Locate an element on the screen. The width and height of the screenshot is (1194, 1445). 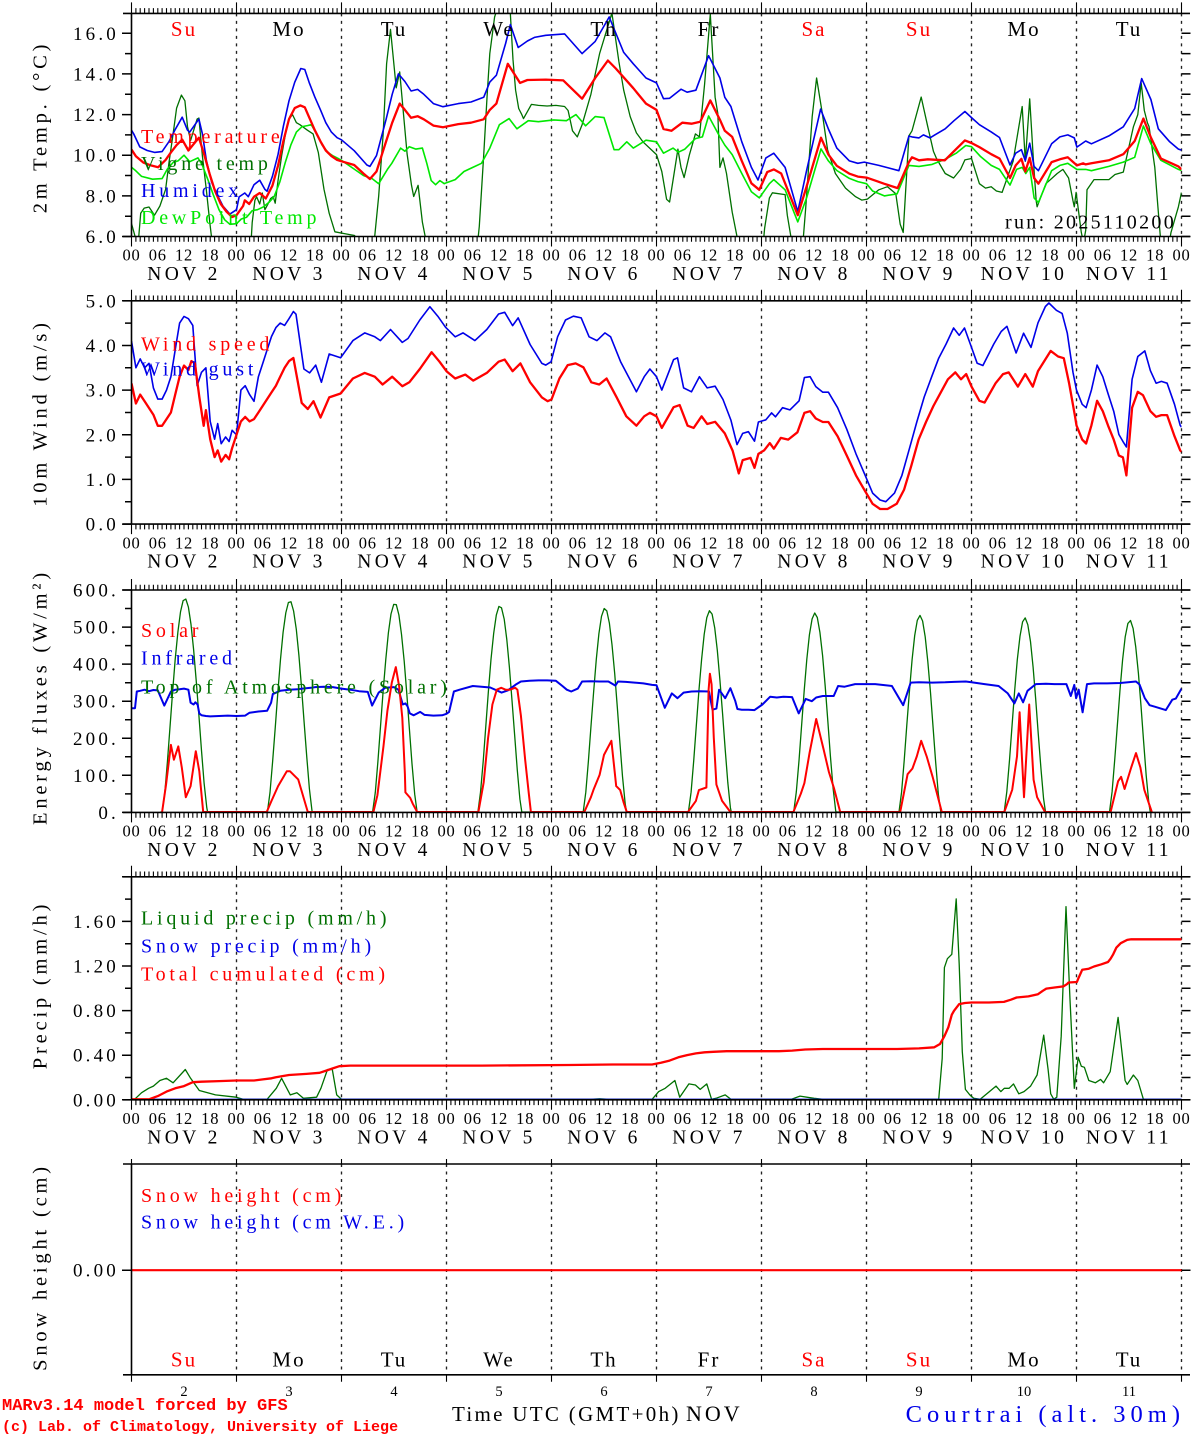
svg-text: 1.0 is located at coordinates (102, 480).